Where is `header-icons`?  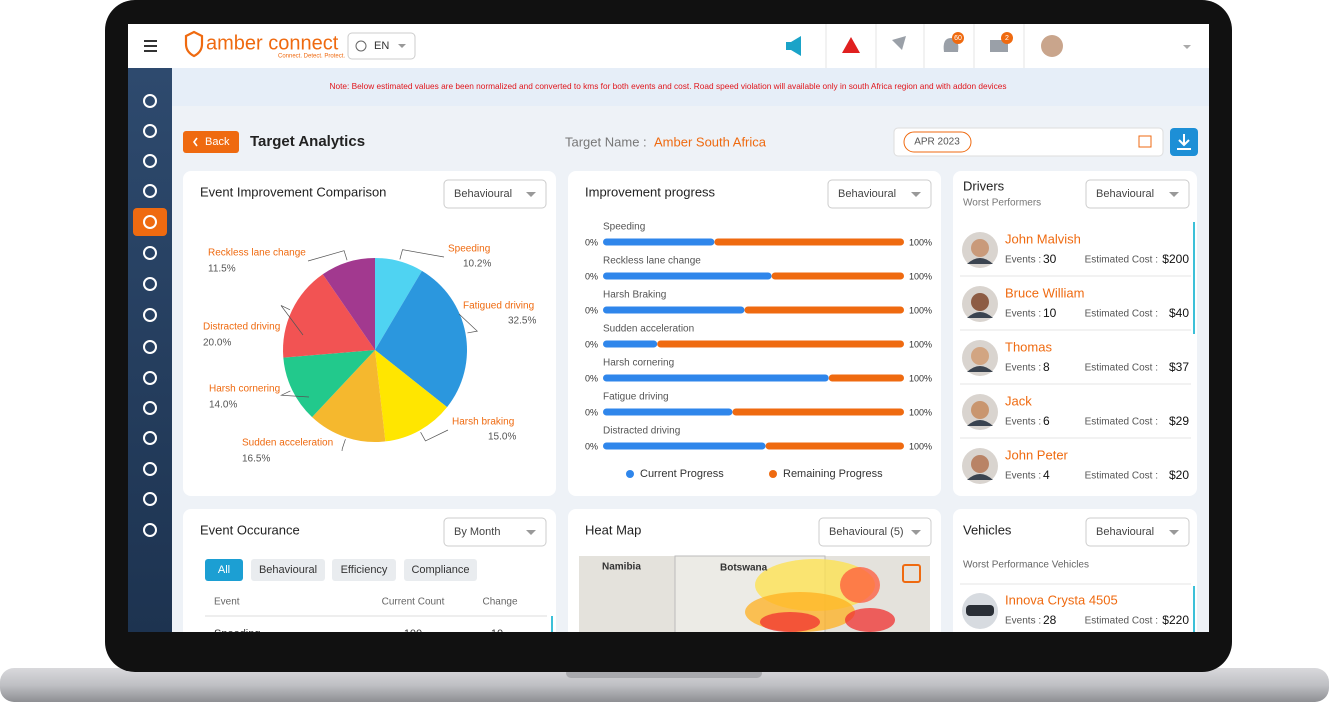 header-icons is located at coordinates (988, 46).